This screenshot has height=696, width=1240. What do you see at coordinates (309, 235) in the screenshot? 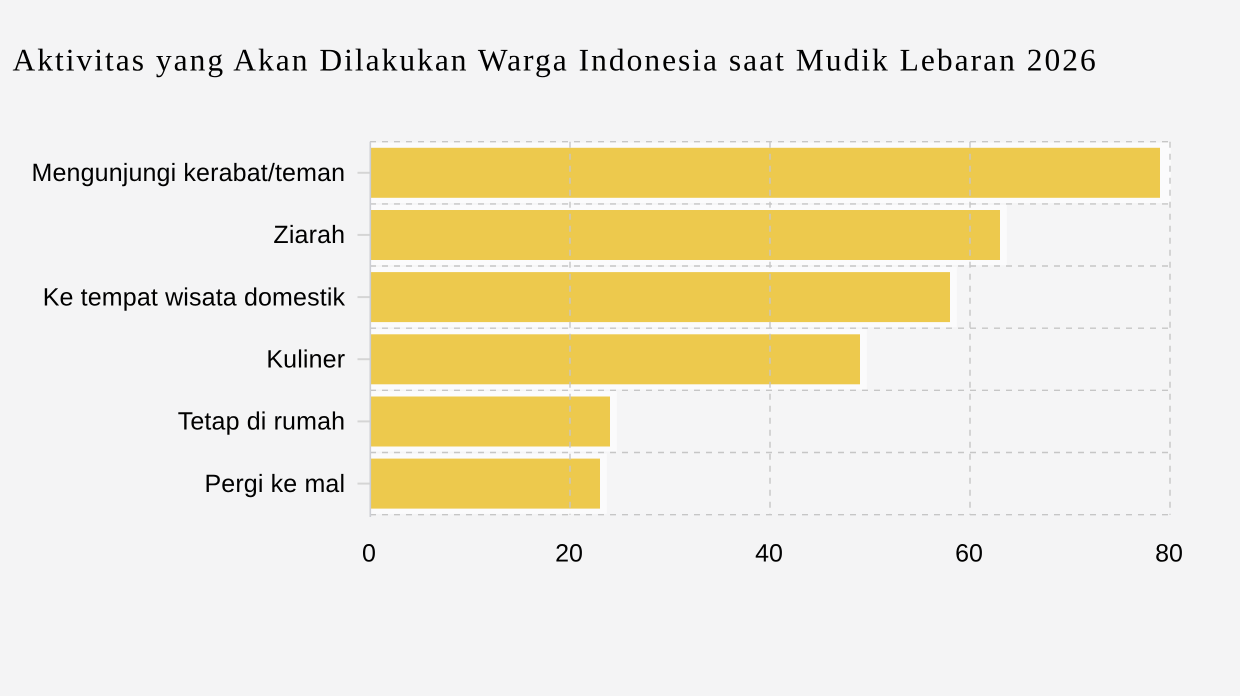
I see `svg-text: Ziarah` at bounding box center [309, 235].